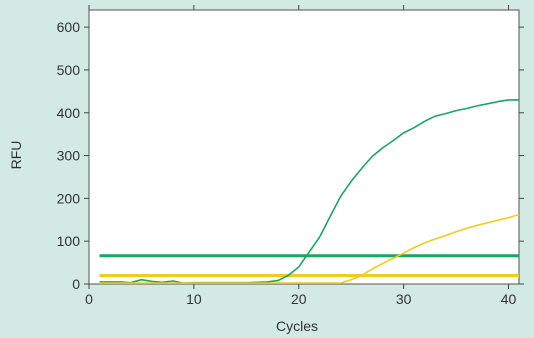 The width and height of the screenshot is (534, 338). What do you see at coordinates (69, 113) in the screenshot?
I see `y-tick-label: 400` at bounding box center [69, 113].